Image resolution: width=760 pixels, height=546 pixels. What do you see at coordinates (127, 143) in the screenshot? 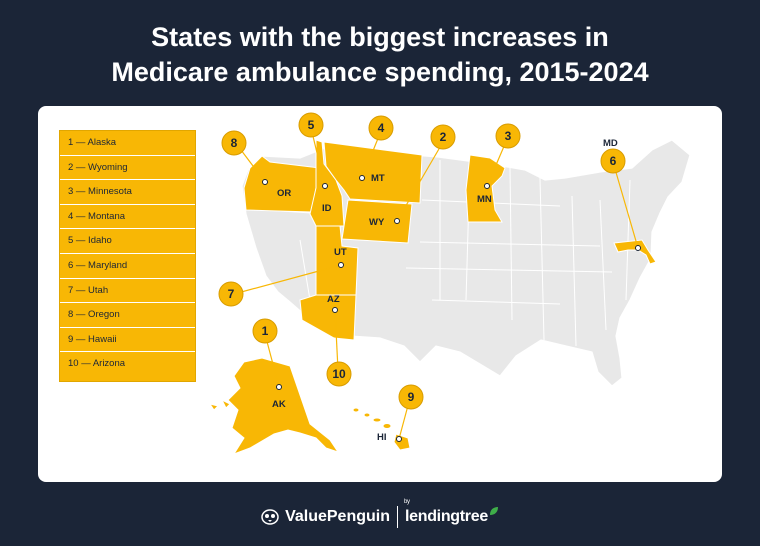
I see `legend-item: 1 — Alaska` at bounding box center [127, 143].